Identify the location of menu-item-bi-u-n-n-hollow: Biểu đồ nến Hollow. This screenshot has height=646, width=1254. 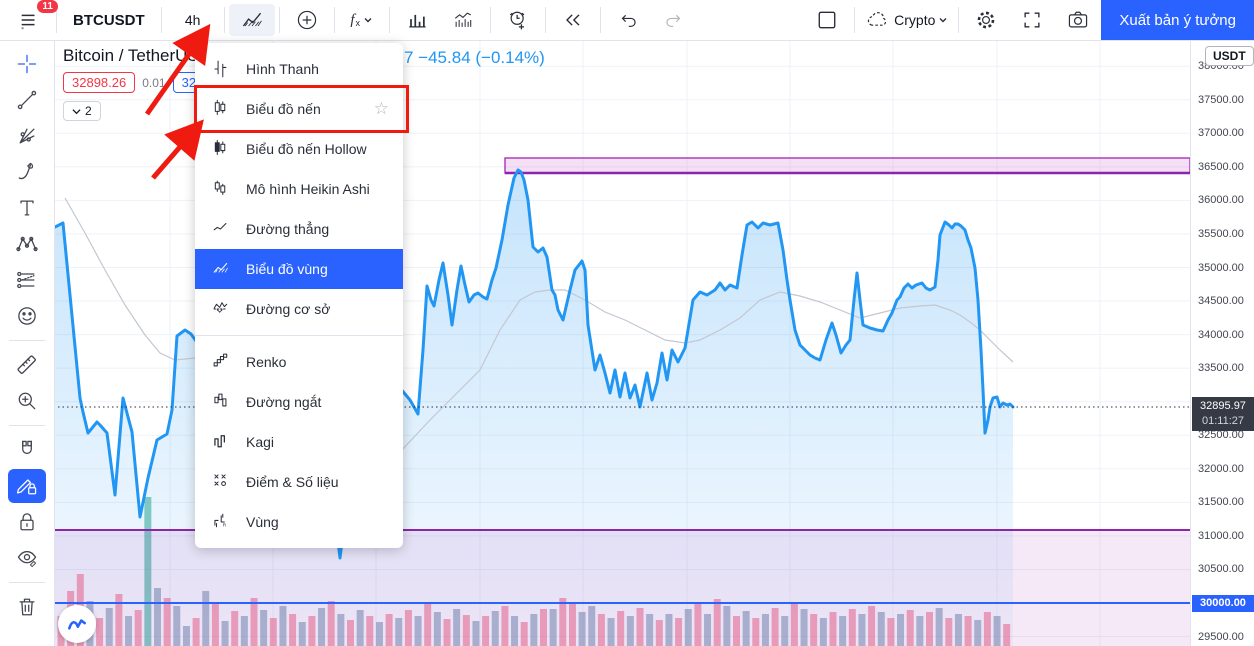
(299, 149).